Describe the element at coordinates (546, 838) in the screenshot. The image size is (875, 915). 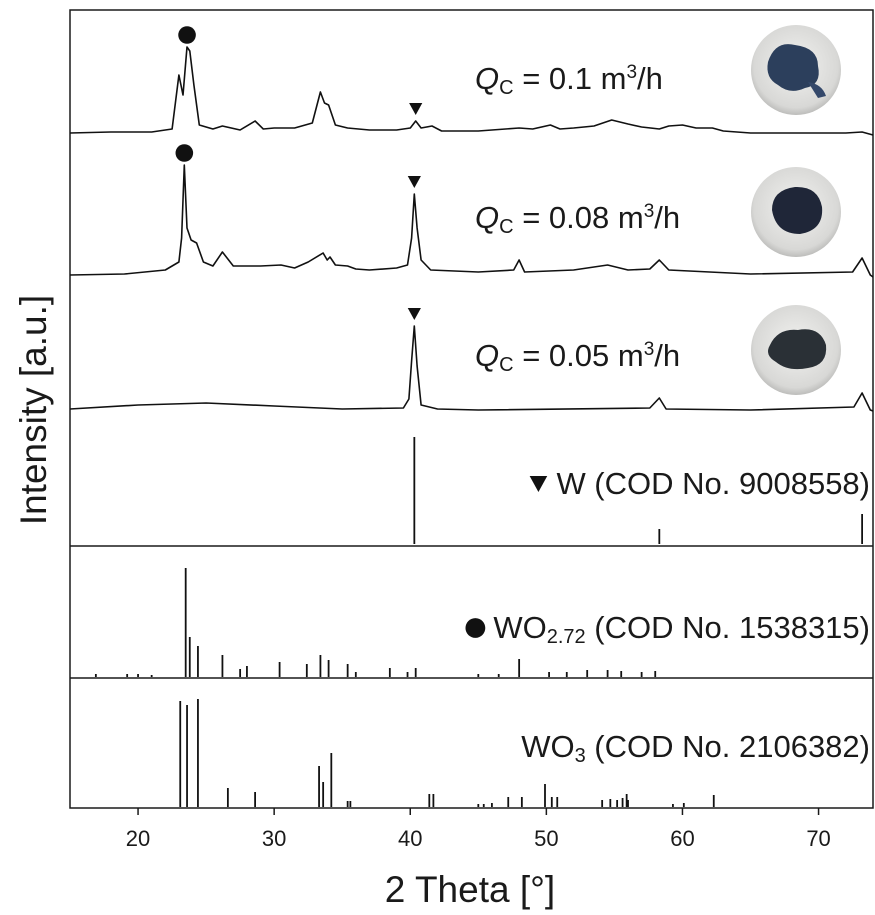
I see `x-tick-label: 50` at that location.